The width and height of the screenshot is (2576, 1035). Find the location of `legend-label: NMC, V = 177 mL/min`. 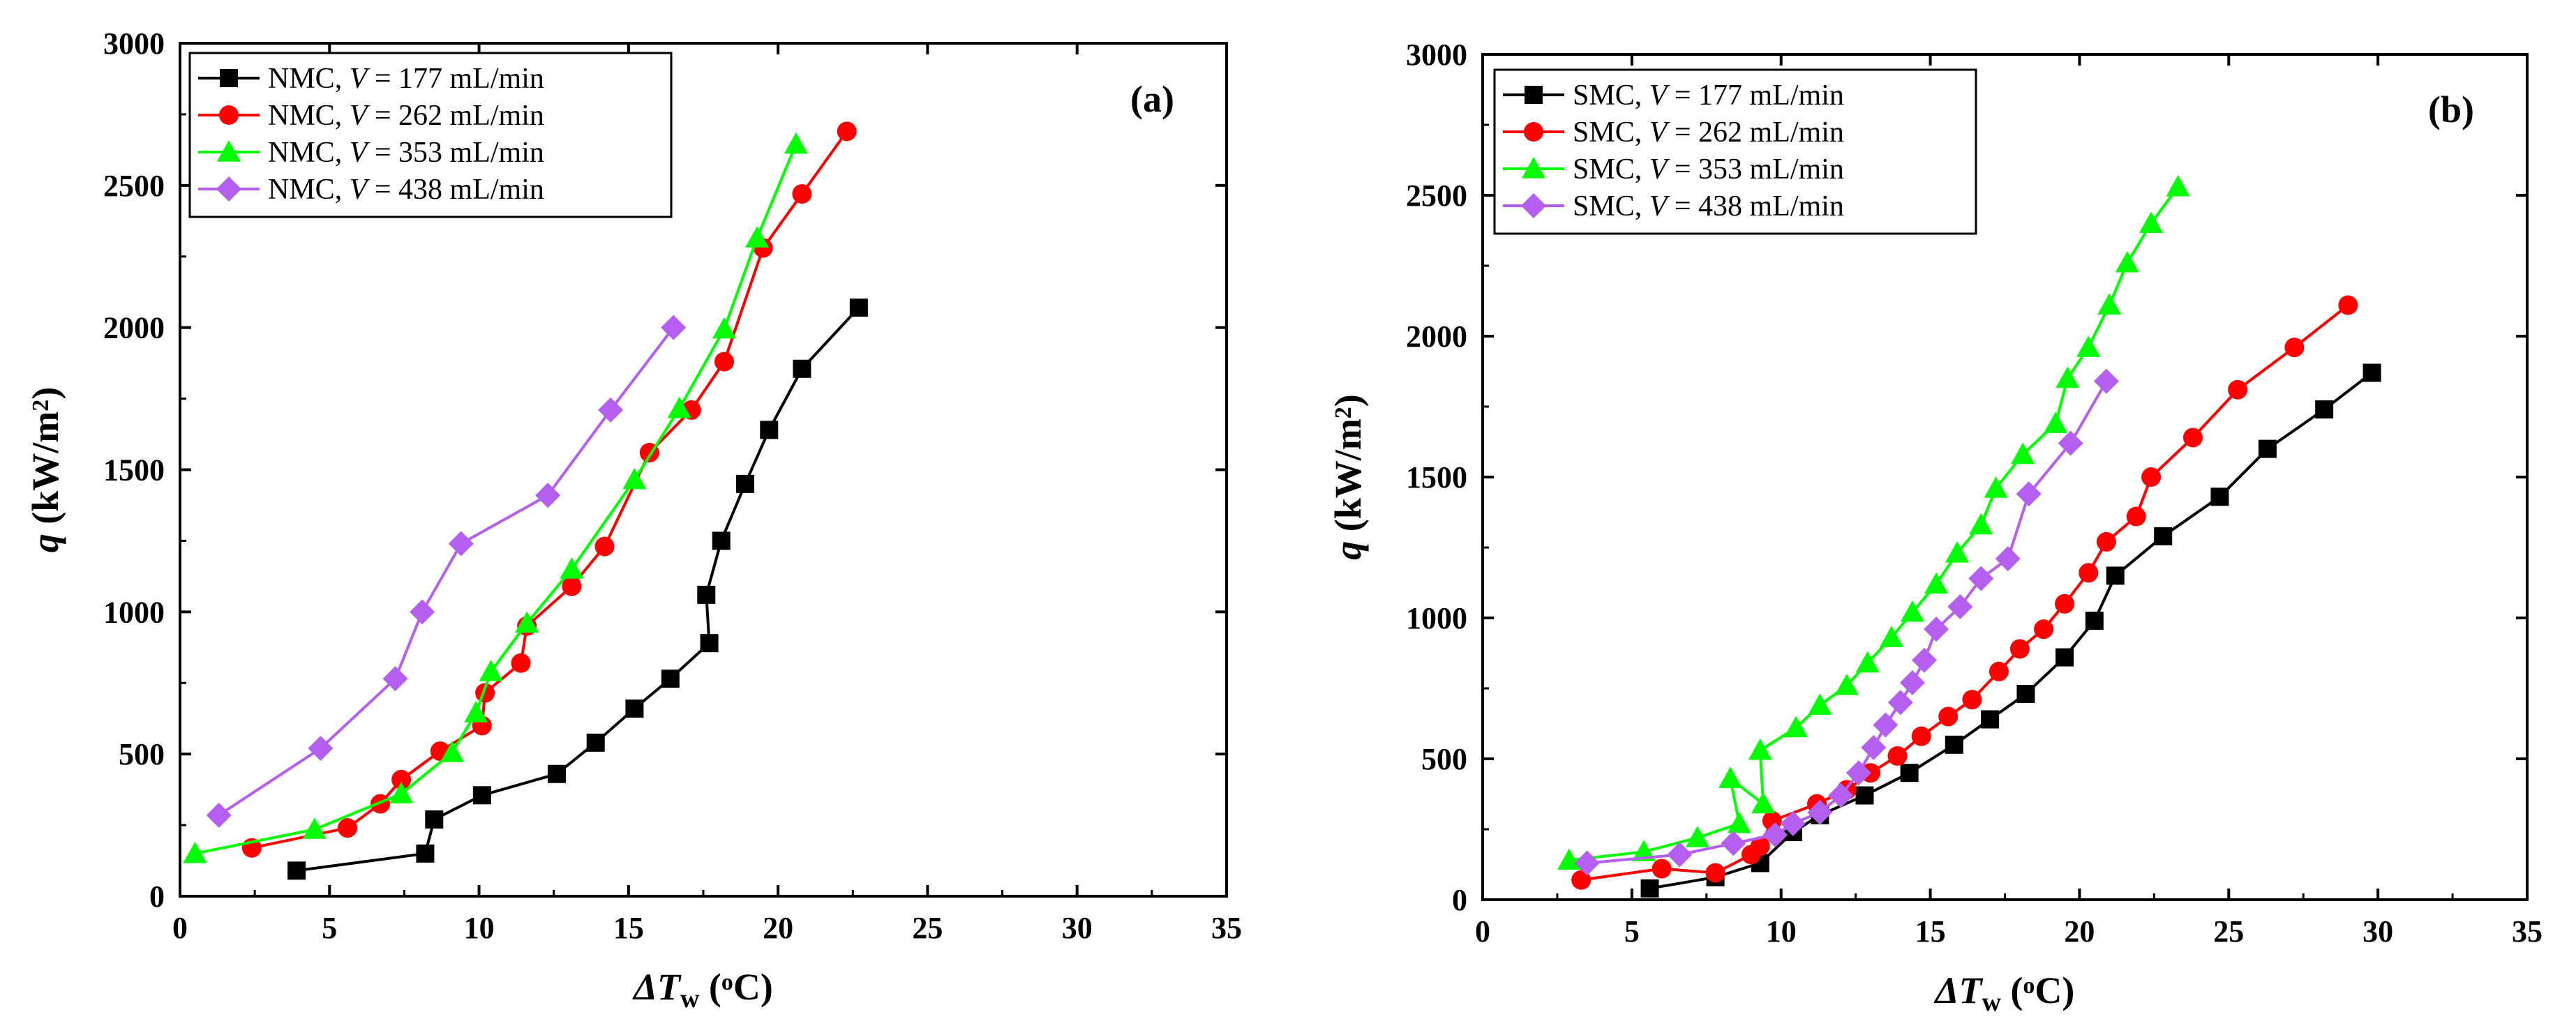

legend-label: NMC, V = 177 mL/min is located at coordinates (406, 79).